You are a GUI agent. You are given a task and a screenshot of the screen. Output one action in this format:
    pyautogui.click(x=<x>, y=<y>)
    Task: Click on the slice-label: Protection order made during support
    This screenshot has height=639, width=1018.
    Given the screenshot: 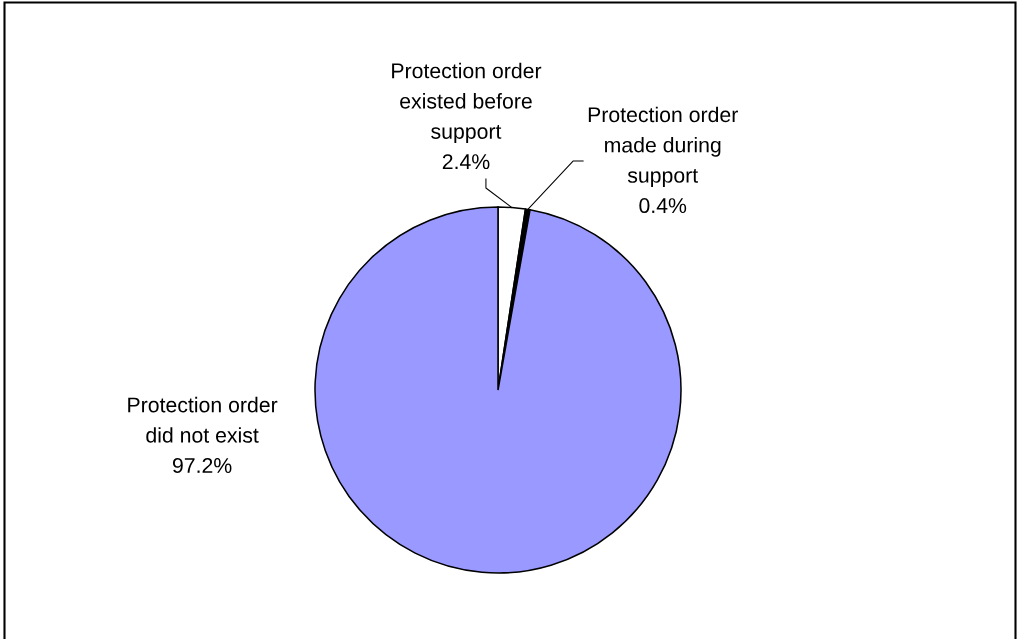 What is the action you would take?
    pyautogui.click(x=663, y=147)
    